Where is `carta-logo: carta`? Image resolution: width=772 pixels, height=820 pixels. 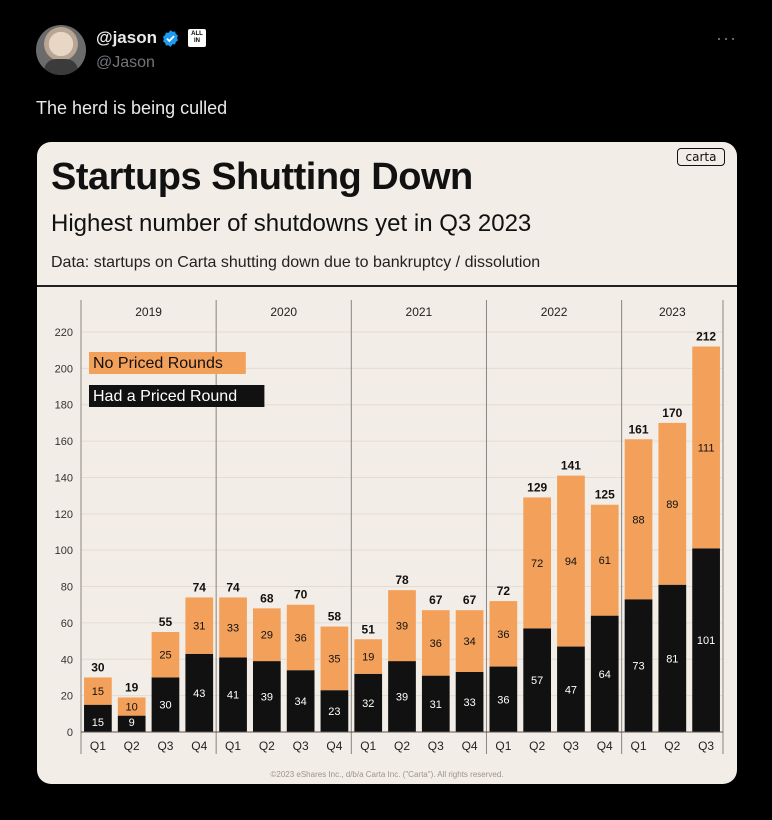 carta-logo: carta is located at coordinates (701, 157).